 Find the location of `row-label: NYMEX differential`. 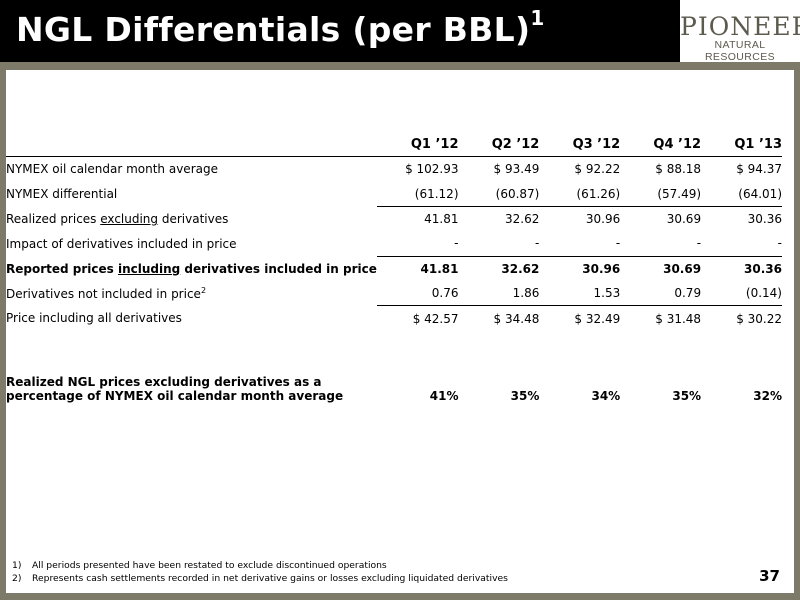

row-label: NYMEX differential is located at coordinates (62, 193).